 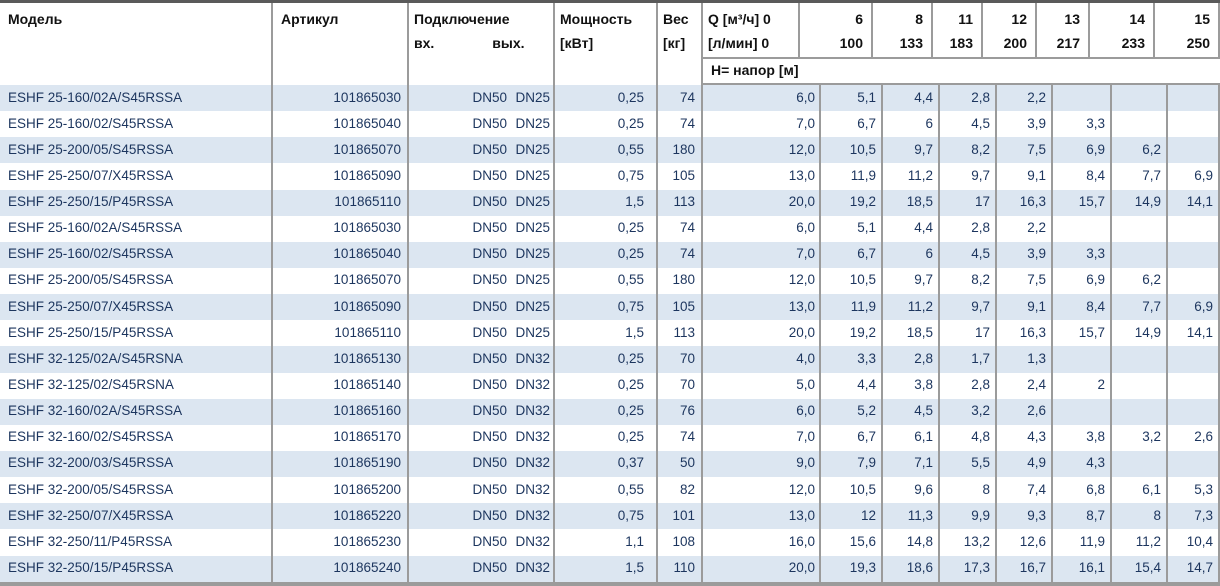 I want to click on head-value: 3,2, so click(x=1140, y=437).